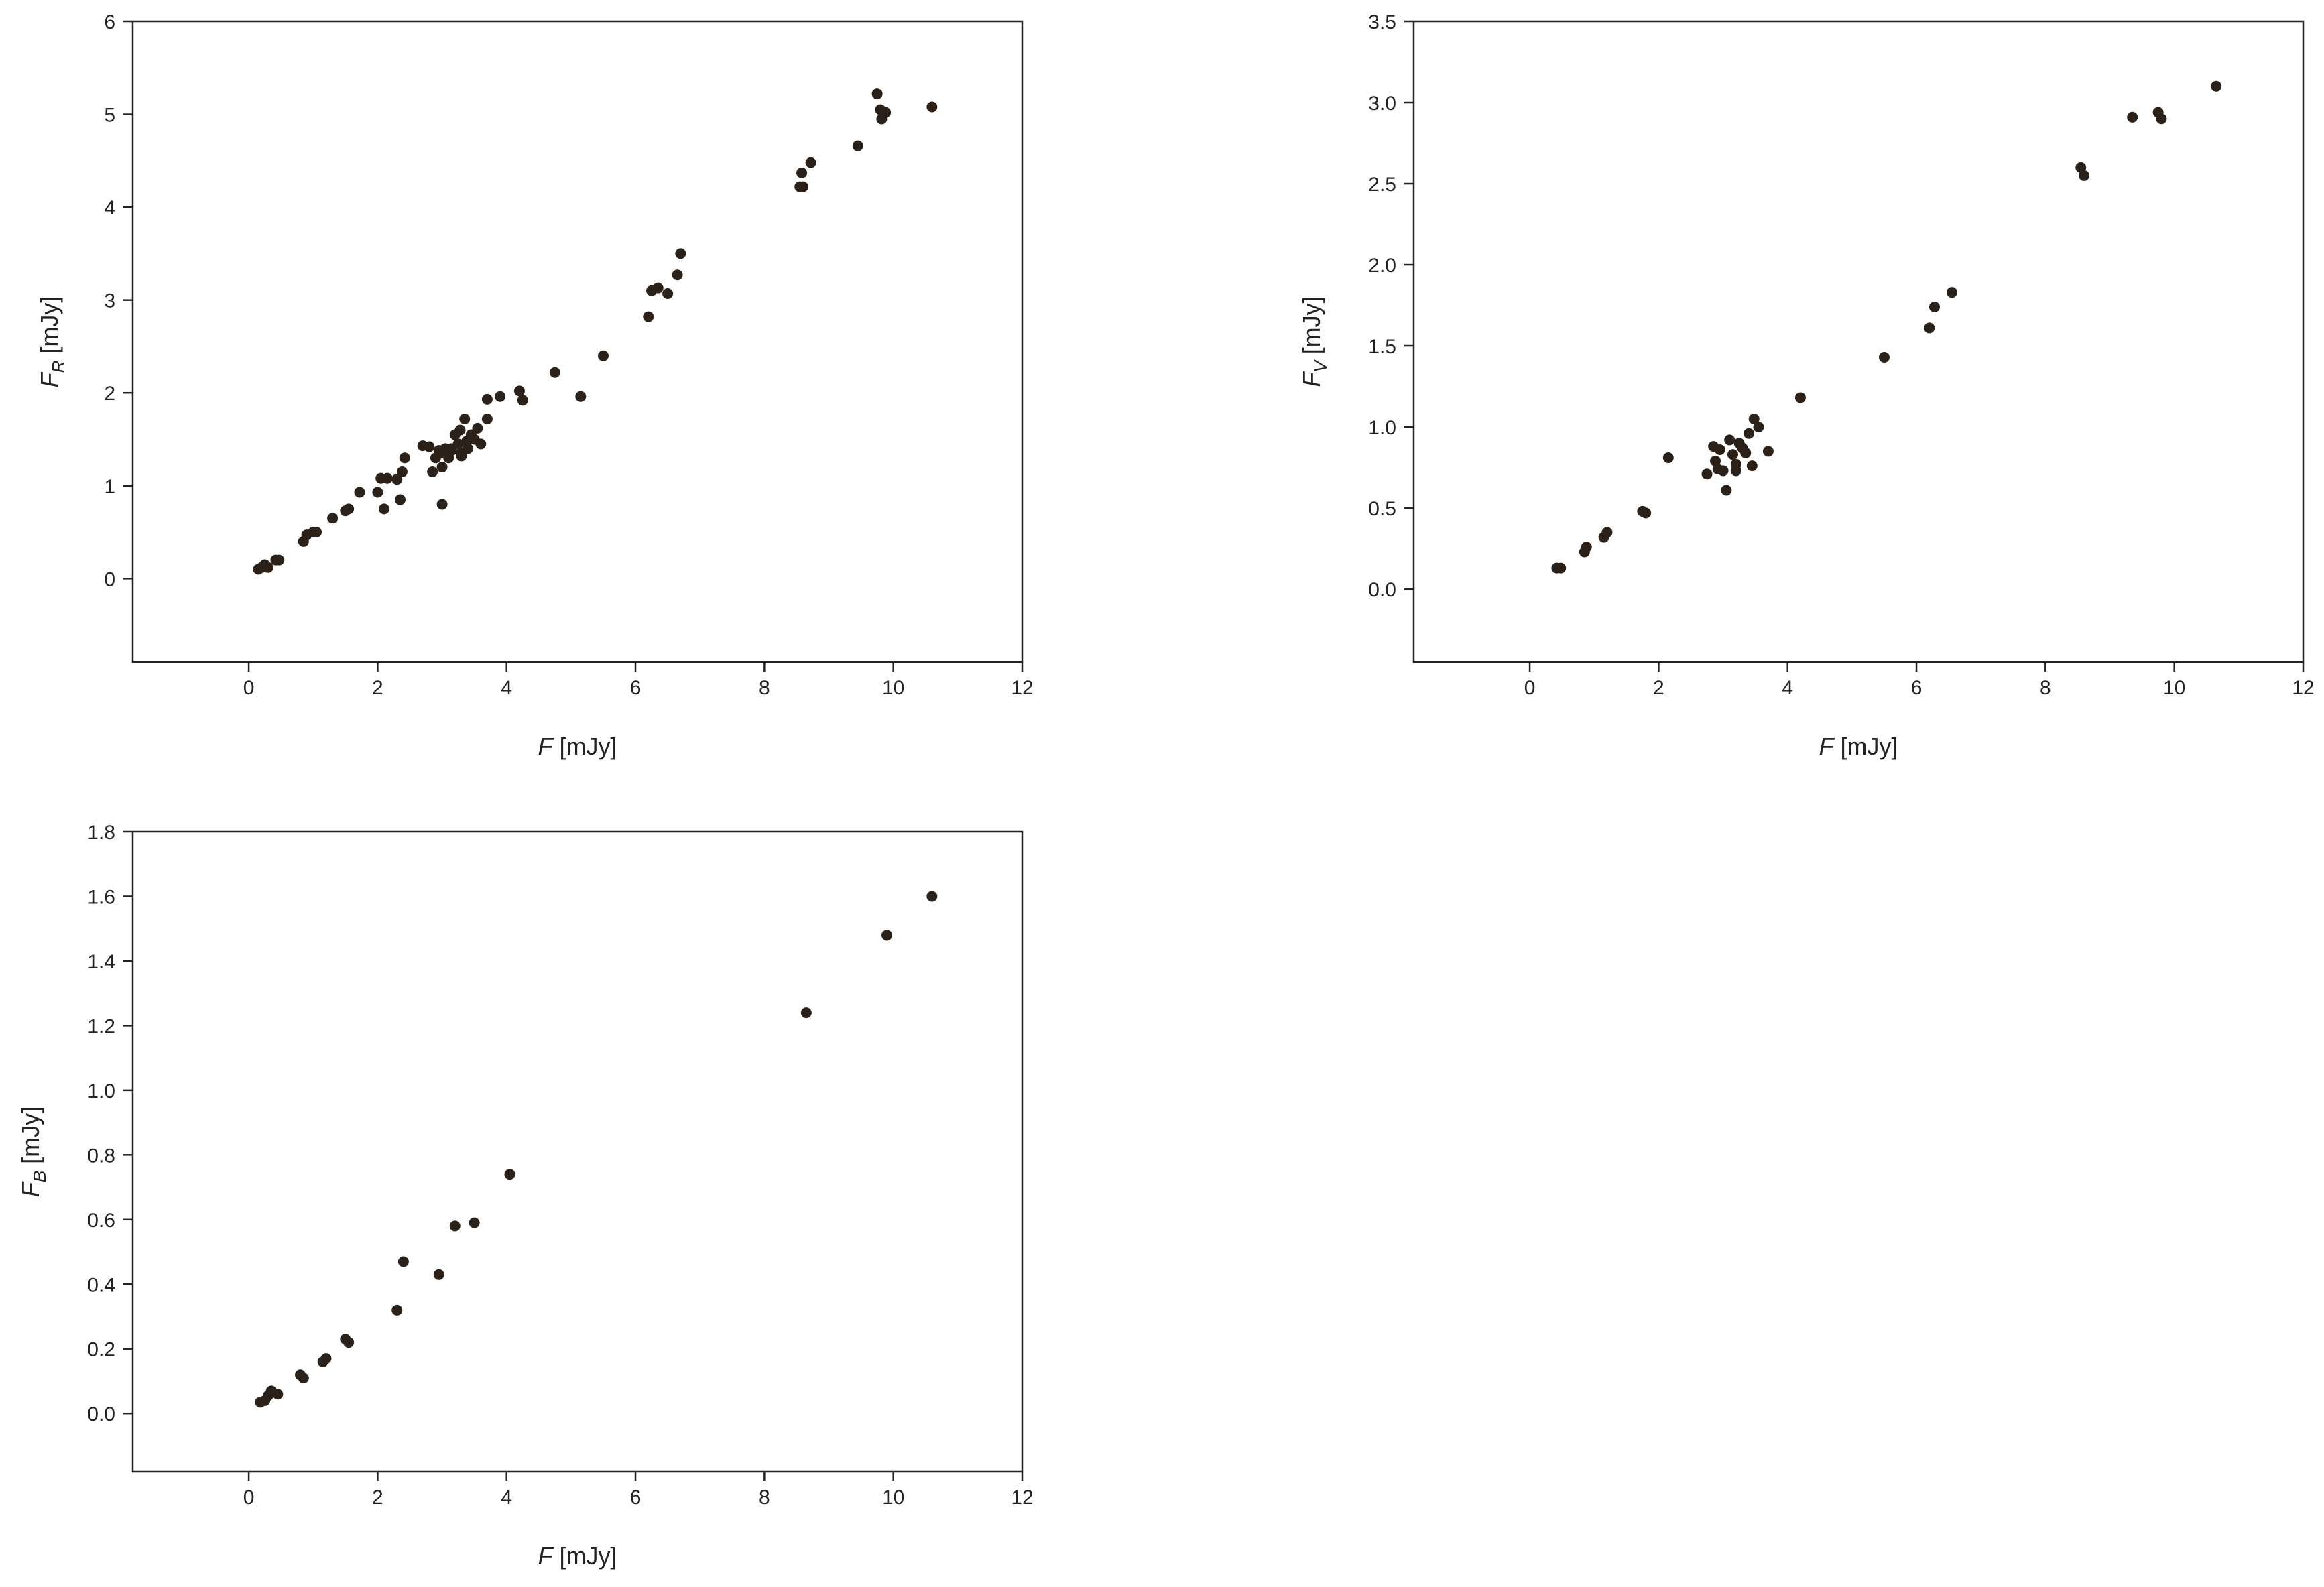 This screenshot has height=1587, width=2324. I want to click on y-tick-label: 0.5, so click(1382, 509).